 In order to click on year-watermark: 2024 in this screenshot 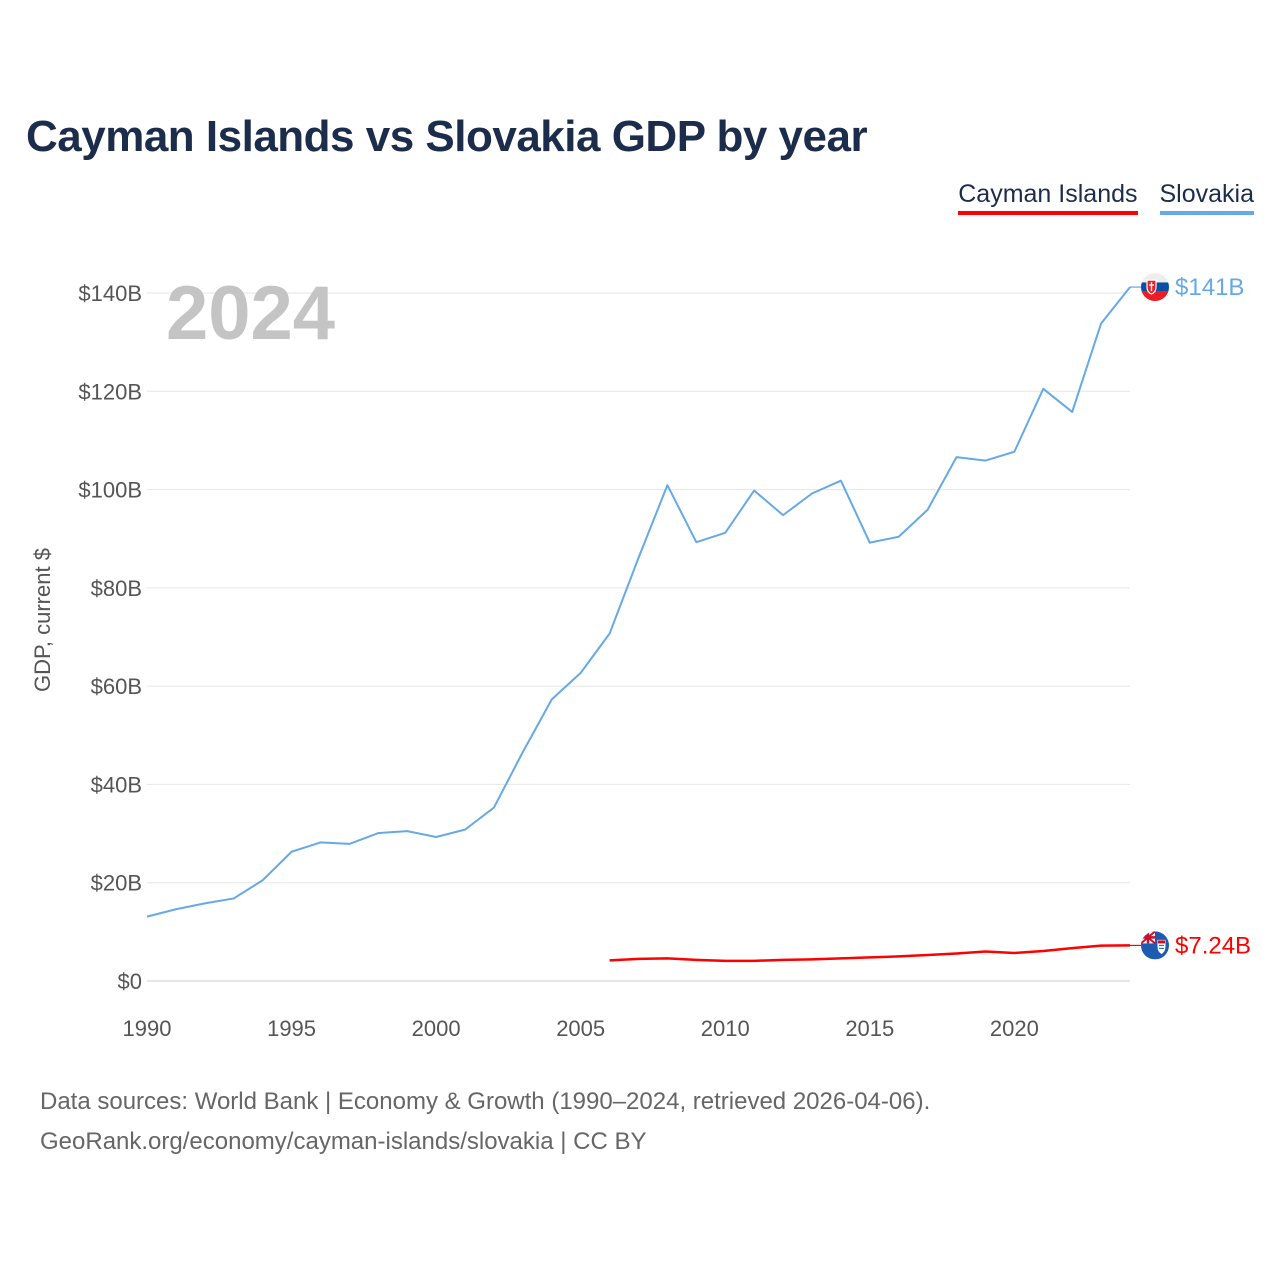, I will do `click(250, 313)`.